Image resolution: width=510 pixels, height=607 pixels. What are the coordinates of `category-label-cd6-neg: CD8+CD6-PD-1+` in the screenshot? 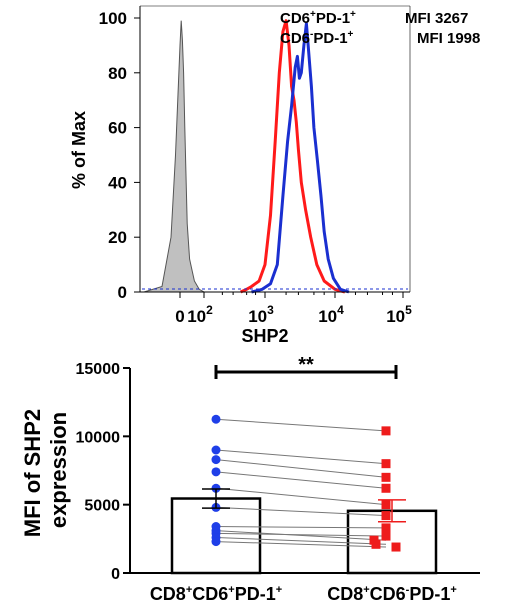 It's located at (392, 594).